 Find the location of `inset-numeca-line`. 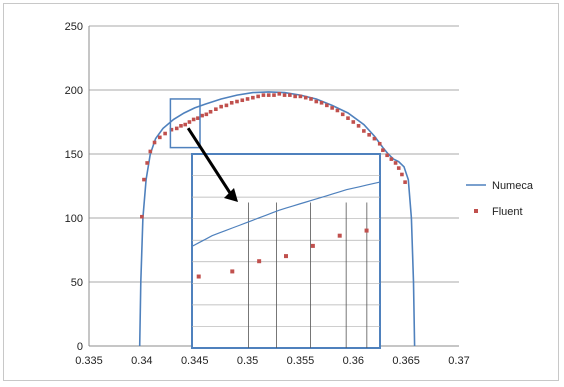

inset-numeca-line is located at coordinates (286, 214).